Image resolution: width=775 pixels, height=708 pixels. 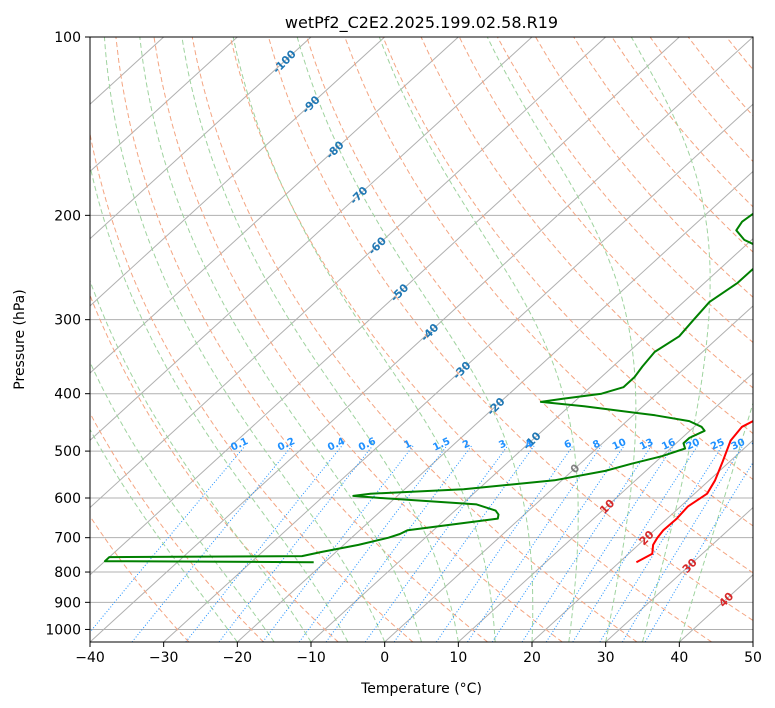 What do you see at coordinates (646, 445) in the screenshot?
I see `mixing-ratio-label: 13` at bounding box center [646, 445].